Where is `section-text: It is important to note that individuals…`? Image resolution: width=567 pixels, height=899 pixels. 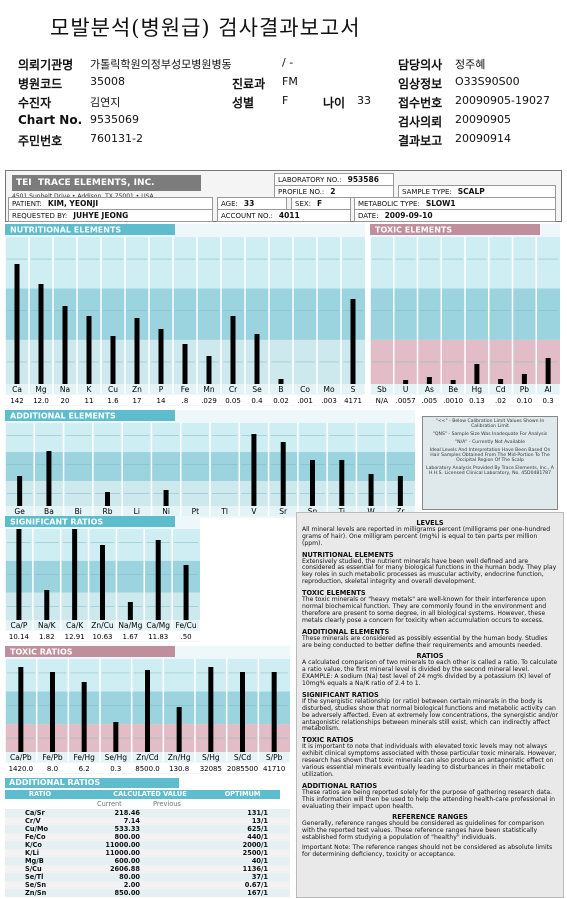 section-text: It is important to note that individuals… is located at coordinates (429, 760).